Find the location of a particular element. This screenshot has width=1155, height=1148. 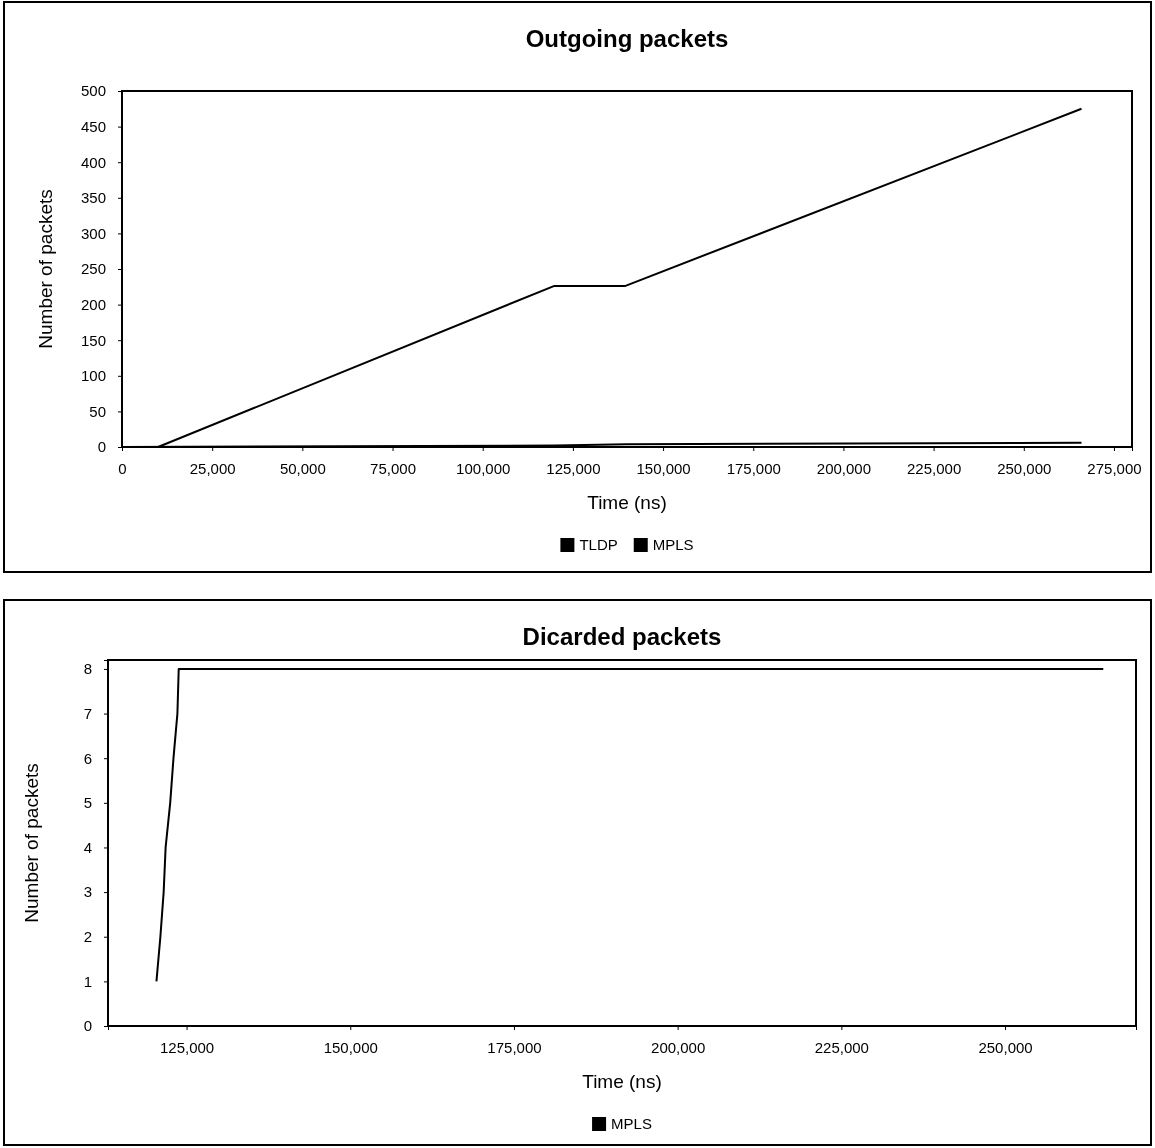

y-tick-label: 450 is located at coordinates (93, 126).